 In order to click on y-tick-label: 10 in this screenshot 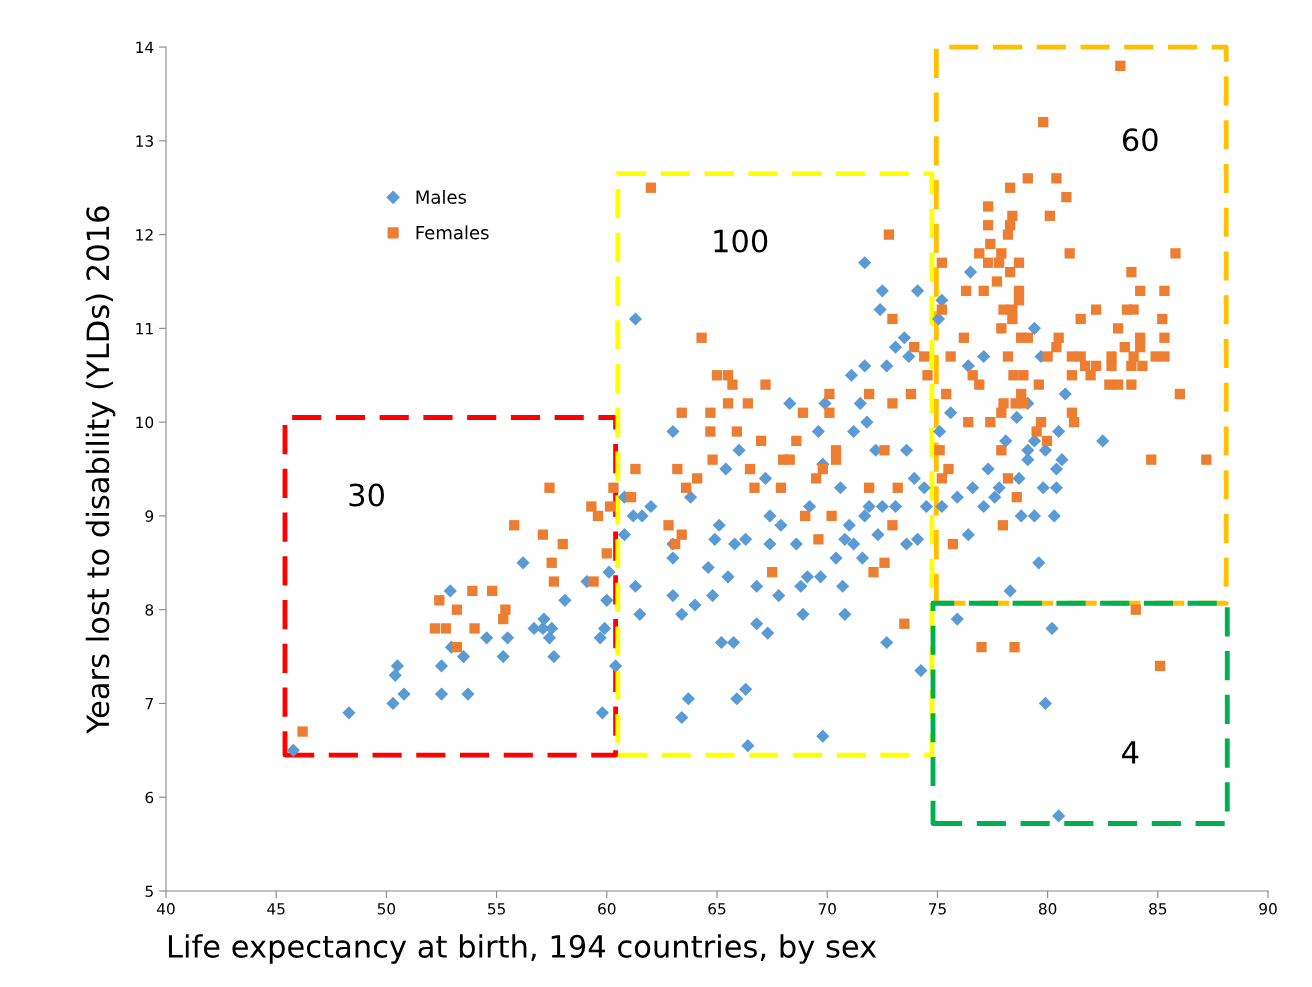, I will do `click(145, 422)`.